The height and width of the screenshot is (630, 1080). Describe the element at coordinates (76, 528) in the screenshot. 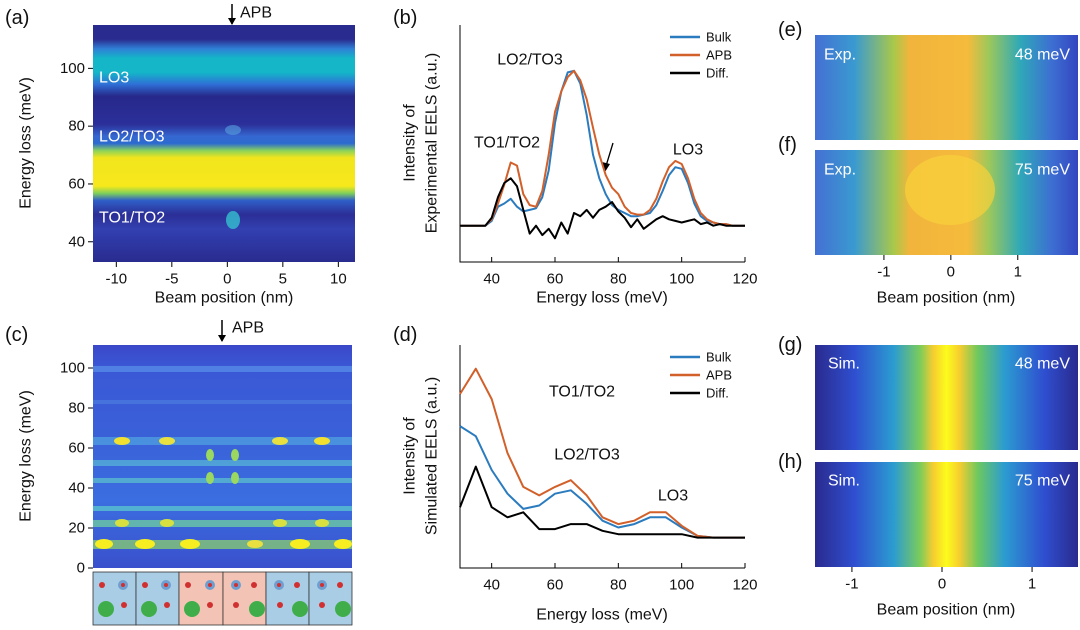

I see `y-tick-label: 20` at that location.